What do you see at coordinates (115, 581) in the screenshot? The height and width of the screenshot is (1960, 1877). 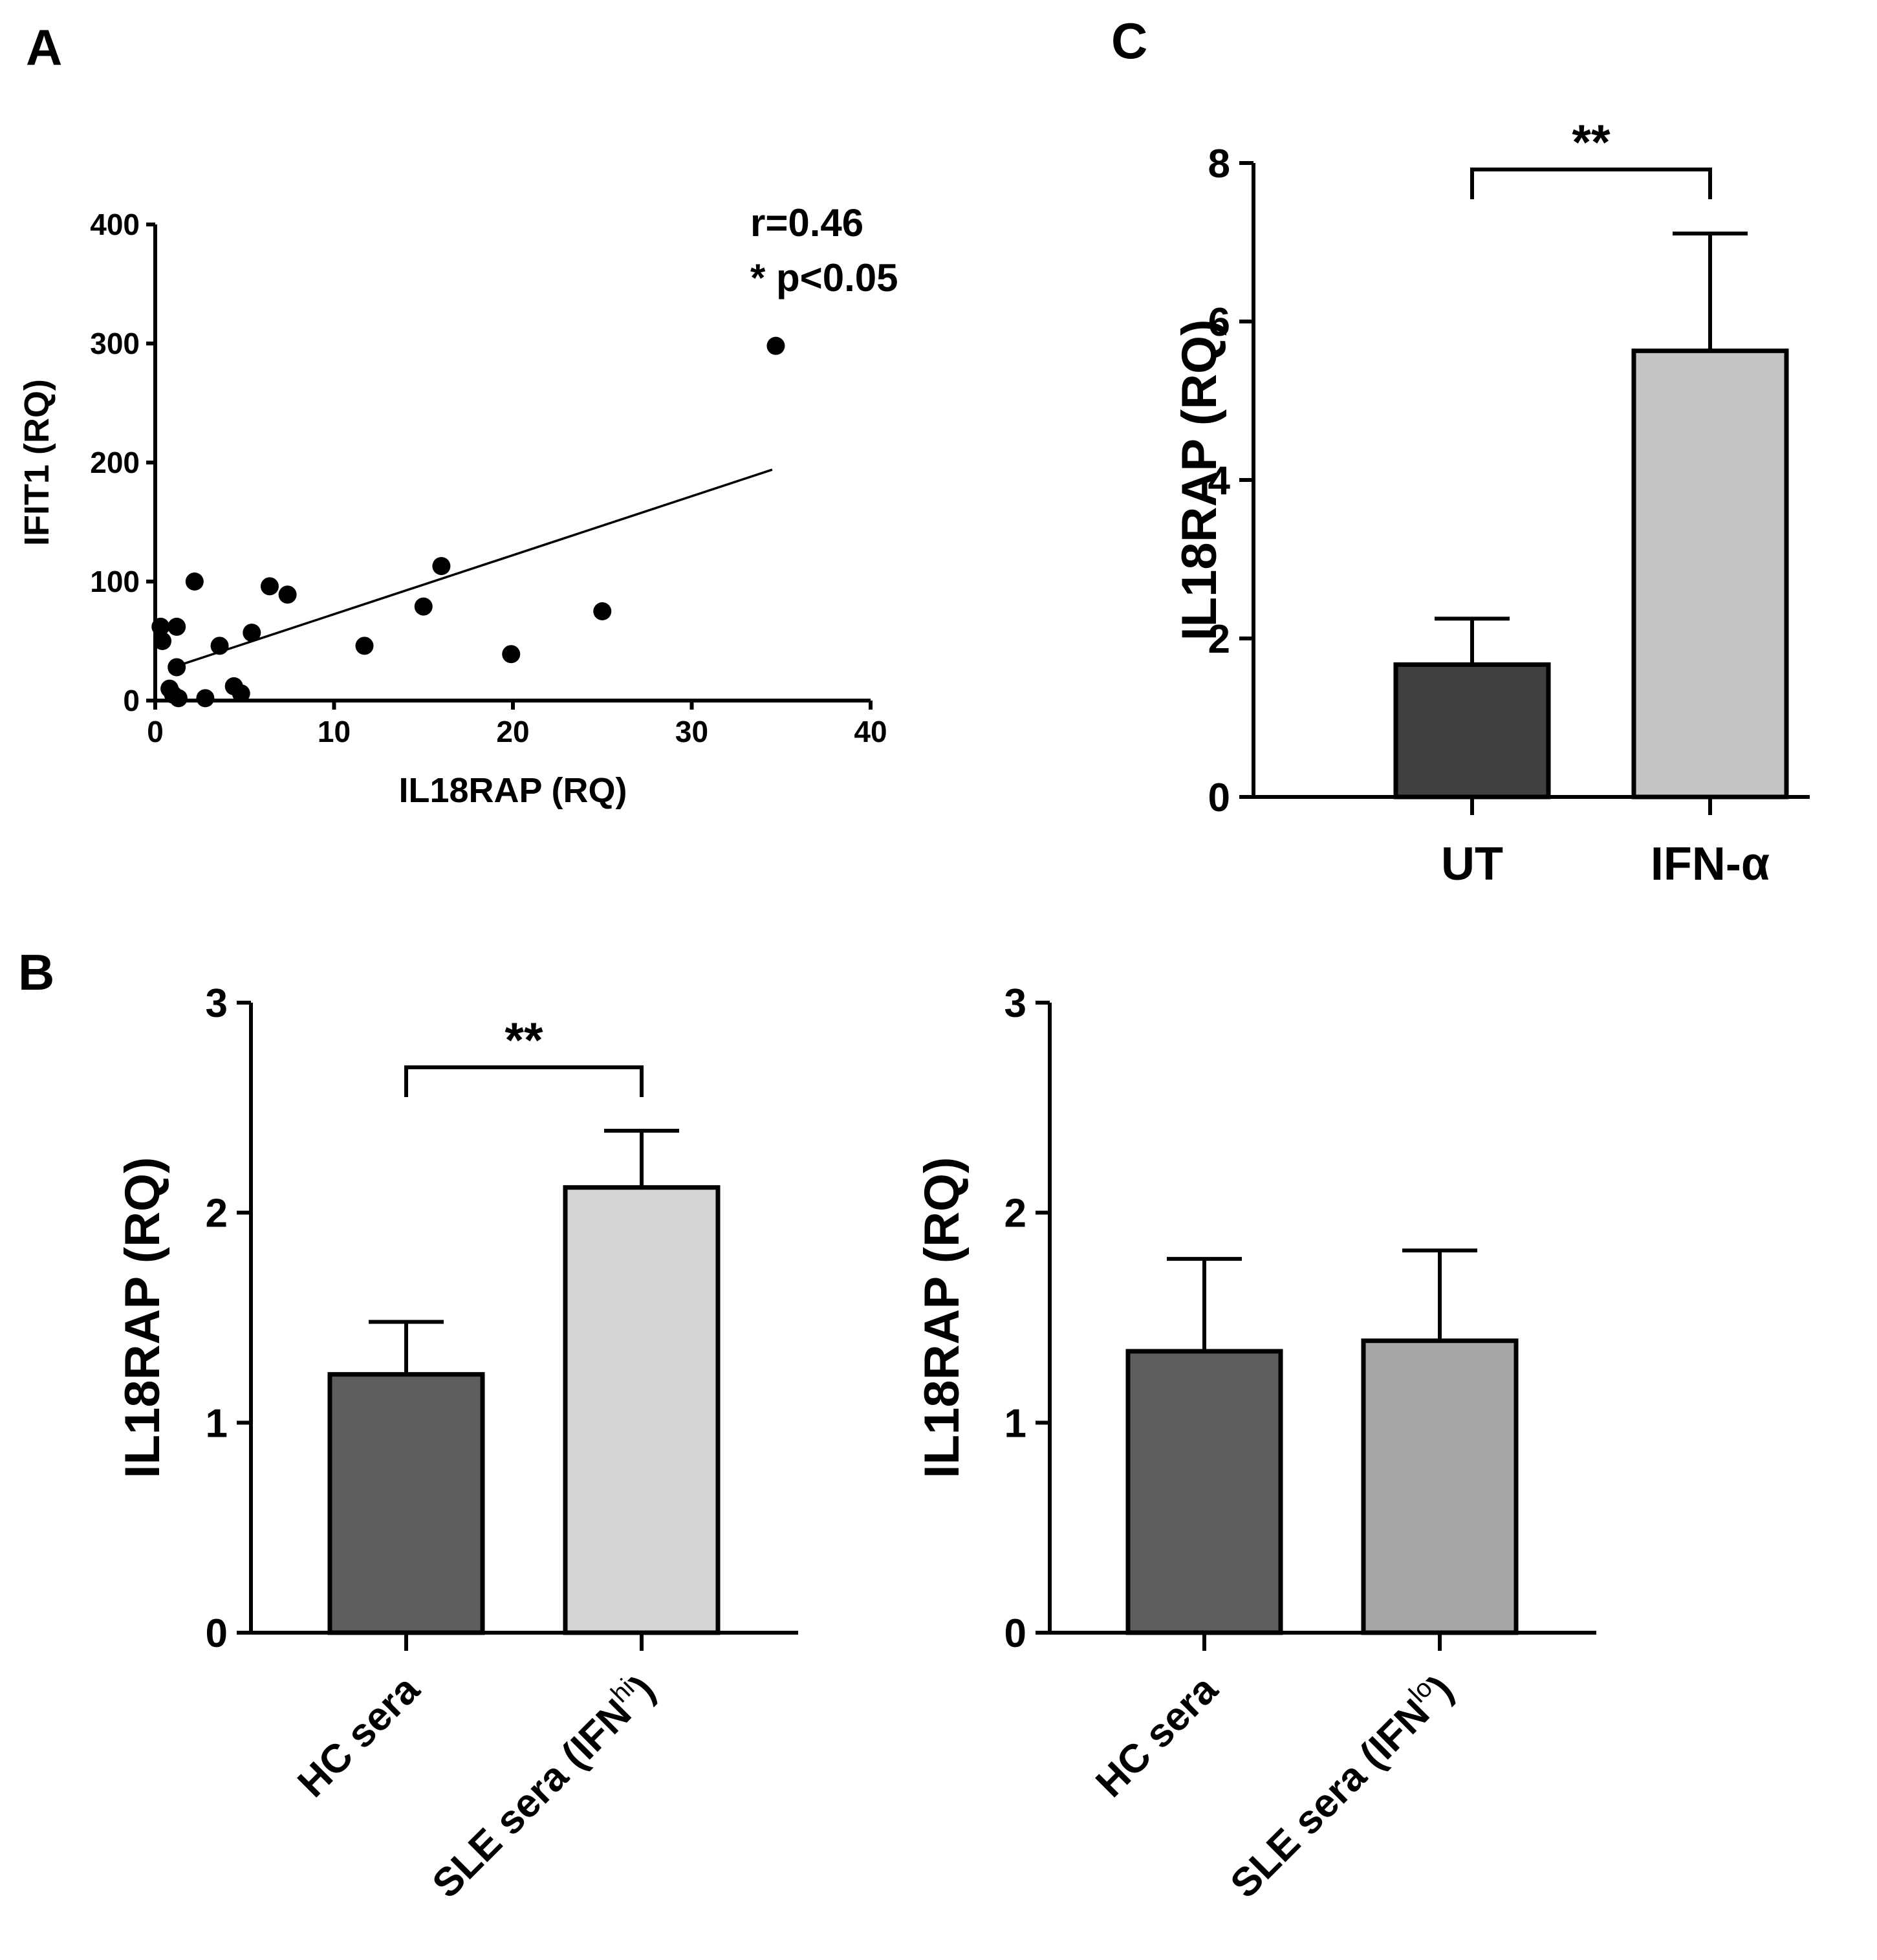 I see `y-tick-label: 100` at bounding box center [115, 581].